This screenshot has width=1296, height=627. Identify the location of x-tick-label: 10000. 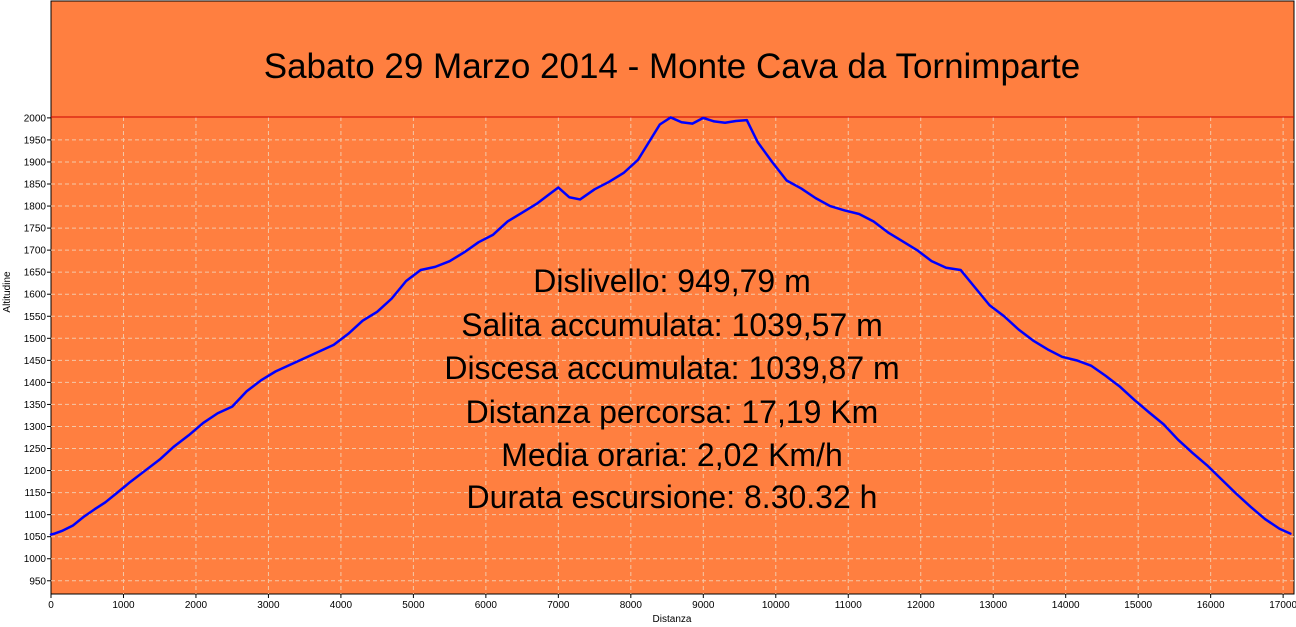
(776, 605).